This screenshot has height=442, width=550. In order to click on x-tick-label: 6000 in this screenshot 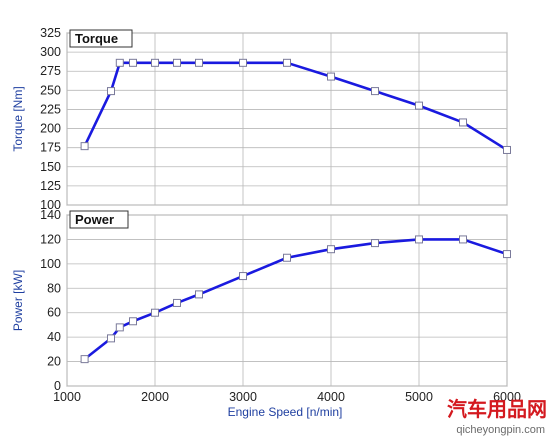, I will do `click(507, 397)`.